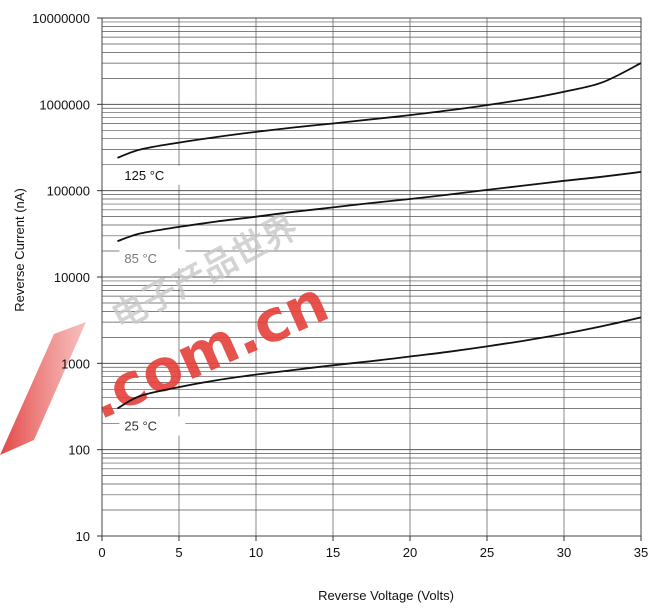  Describe the element at coordinates (256, 552) in the screenshot. I see `x-tick-label: 10` at that location.